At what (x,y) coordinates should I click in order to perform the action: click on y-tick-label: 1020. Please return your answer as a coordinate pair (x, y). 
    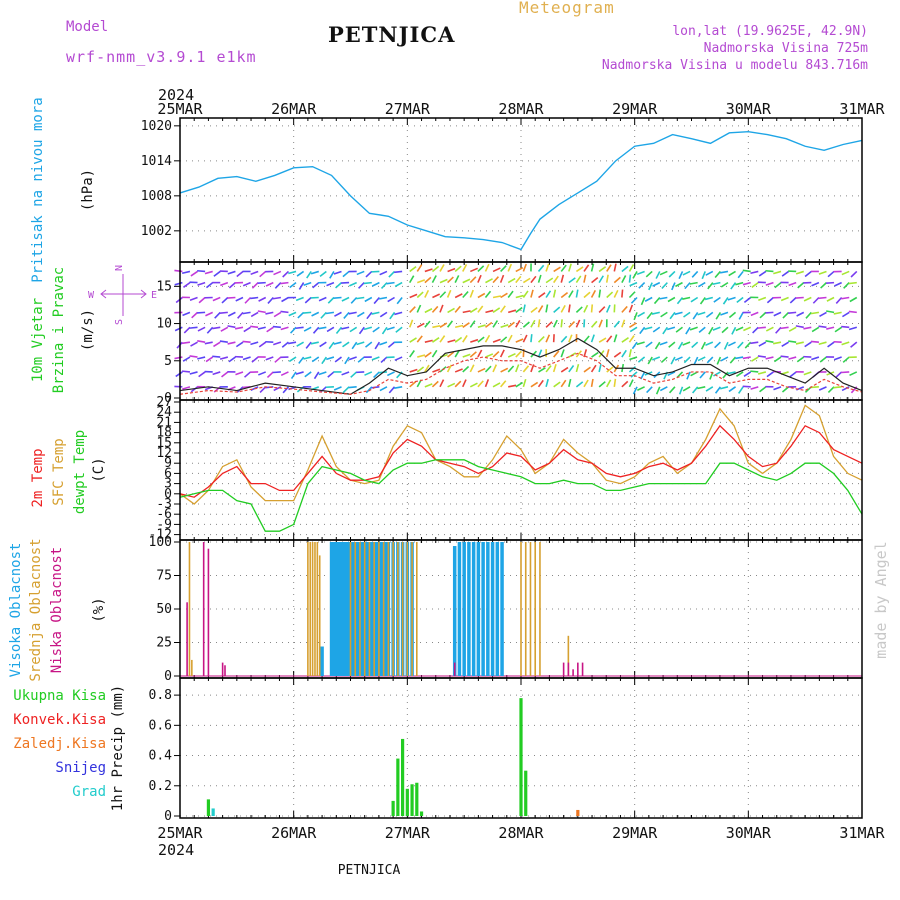
    Looking at the image, I should click on (156, 126).